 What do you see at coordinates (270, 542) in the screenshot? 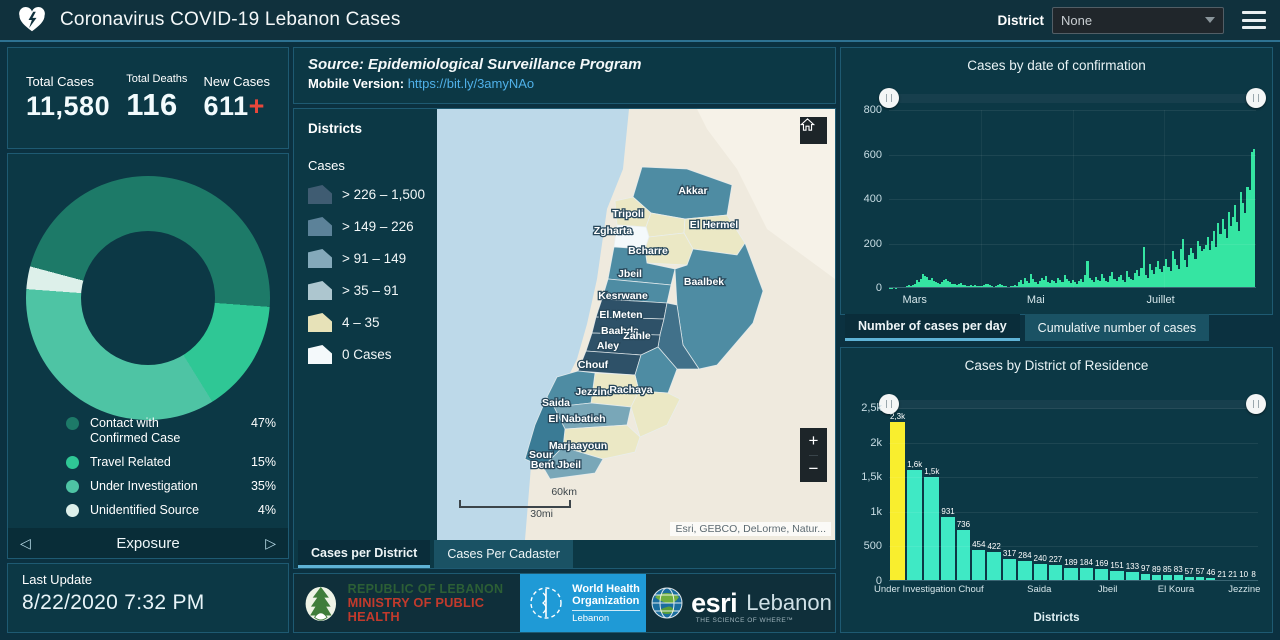
I see `next-arrow-icon: ▷` at bounding box center [270, 542].